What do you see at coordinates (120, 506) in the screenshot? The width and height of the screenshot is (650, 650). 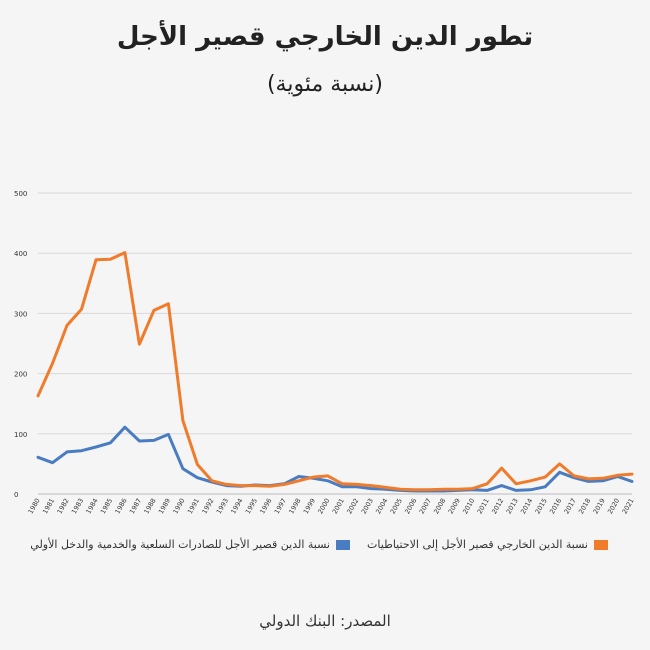 I see `x-tick-label: 1986` at bounding box center [120, 506].